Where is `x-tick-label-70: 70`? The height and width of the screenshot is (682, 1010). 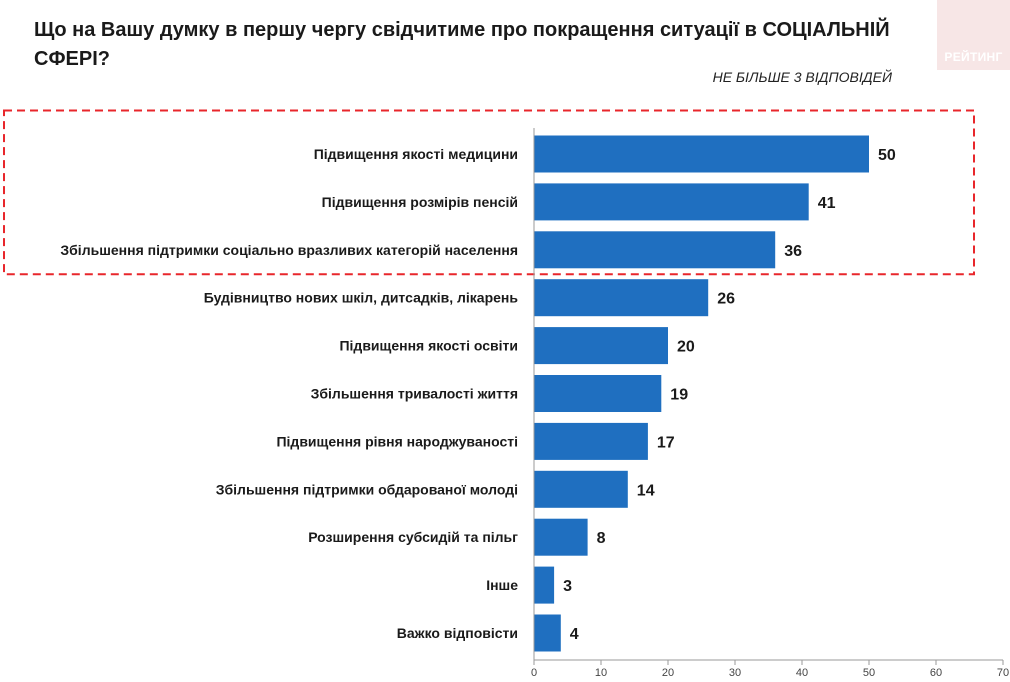 x-tick-label-70: 70 is located at coordinates (1003, 673).